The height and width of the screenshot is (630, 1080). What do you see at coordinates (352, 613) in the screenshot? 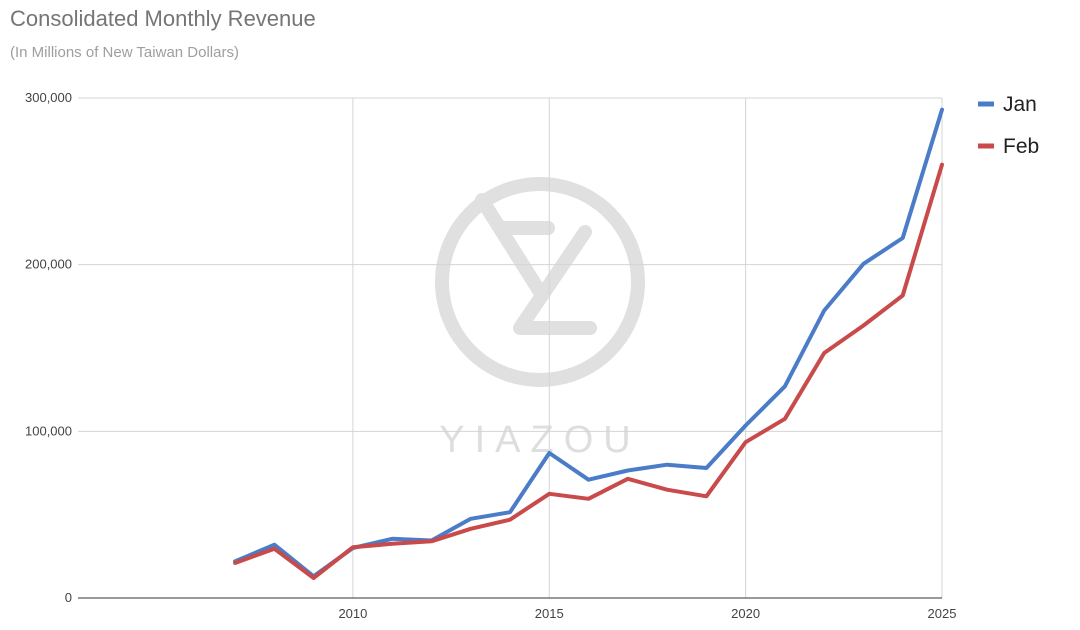
I see `x-tick-label: 2010` at bounding box center [352, 613].